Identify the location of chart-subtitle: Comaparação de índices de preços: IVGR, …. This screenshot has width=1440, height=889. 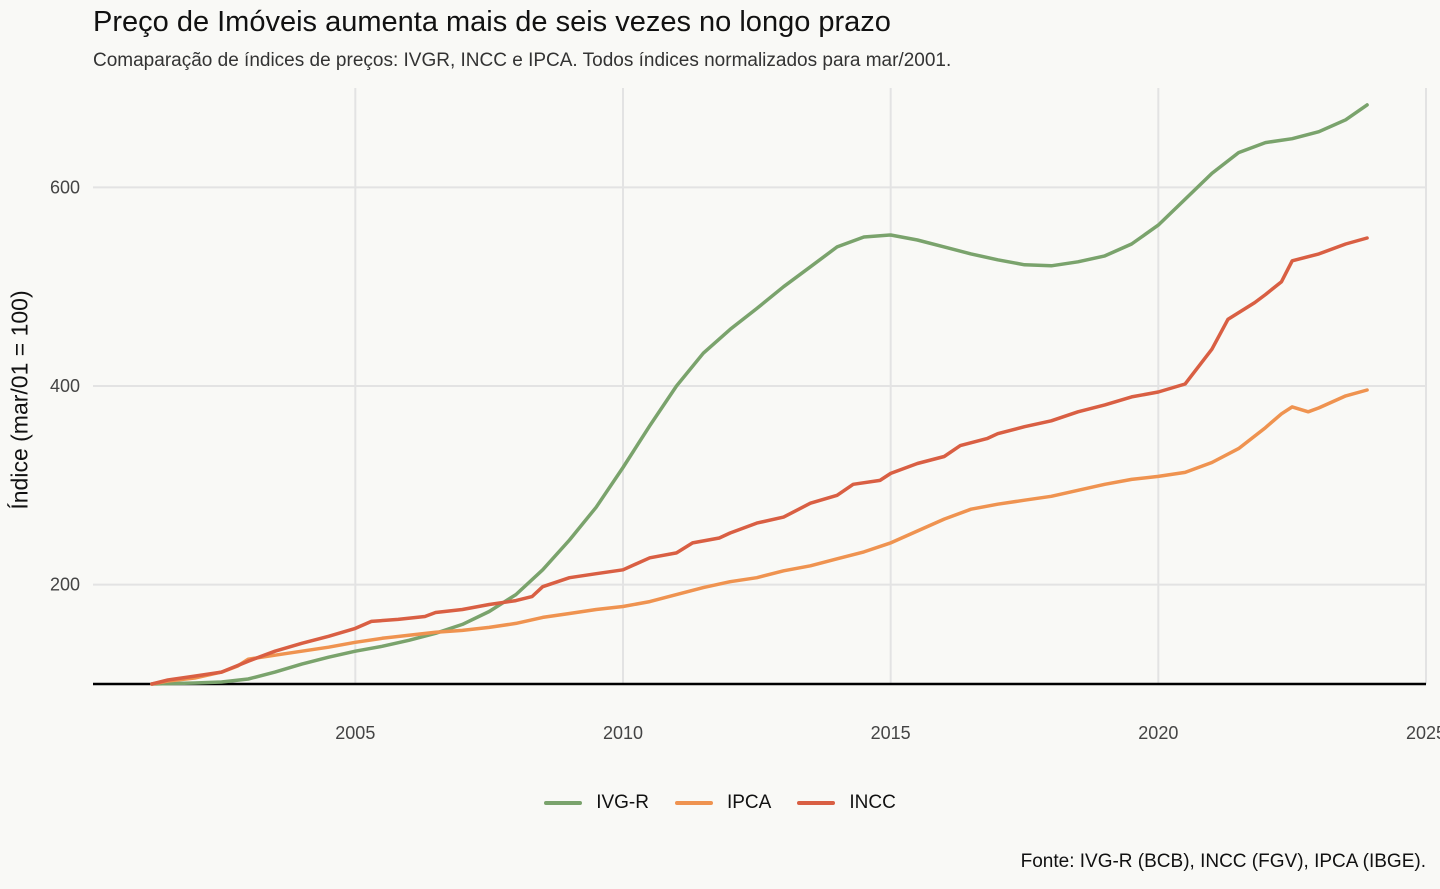
(522, 60).